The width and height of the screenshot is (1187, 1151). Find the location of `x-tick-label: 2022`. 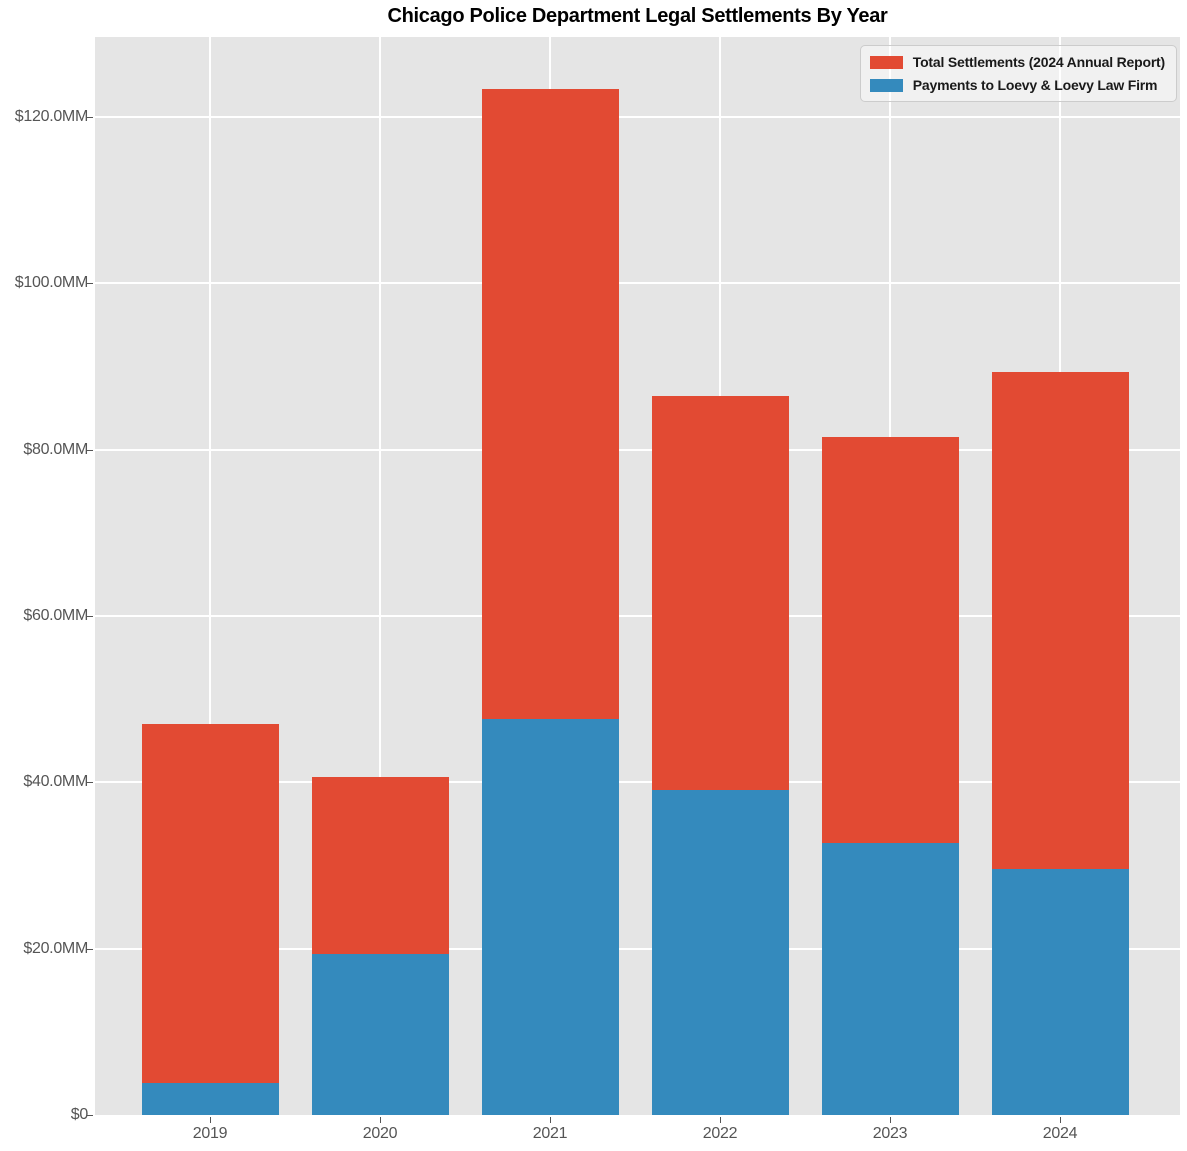

x-tick-label: 2022 is located at coordinates (720, 1133).